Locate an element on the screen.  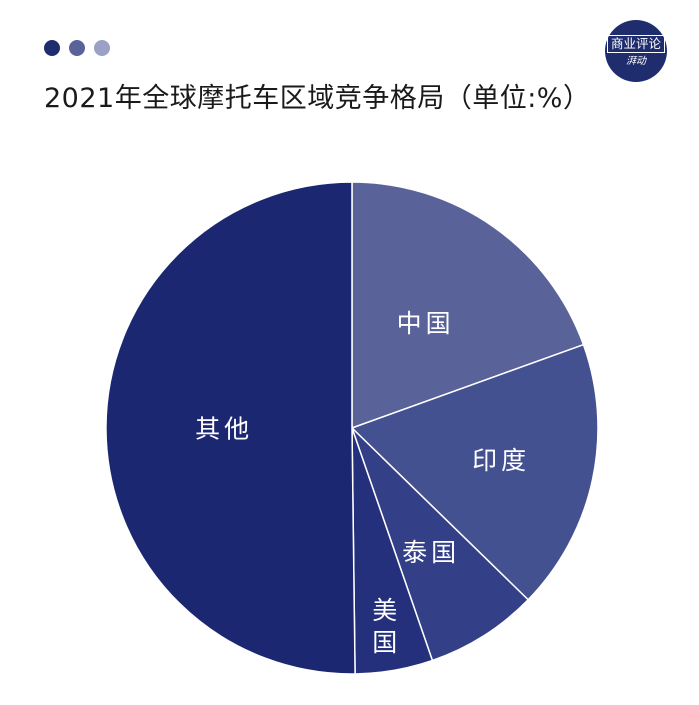
slice-label-5: 其他 is located at coordinates (224, 428).